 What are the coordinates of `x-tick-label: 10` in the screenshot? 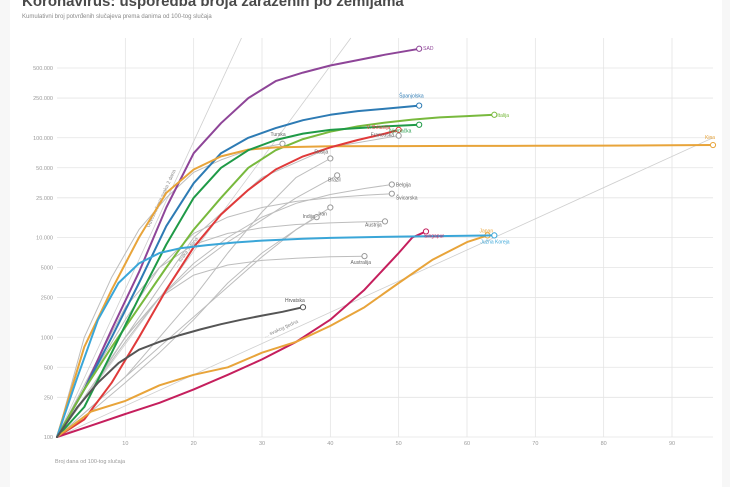 It's located at (125, 444).